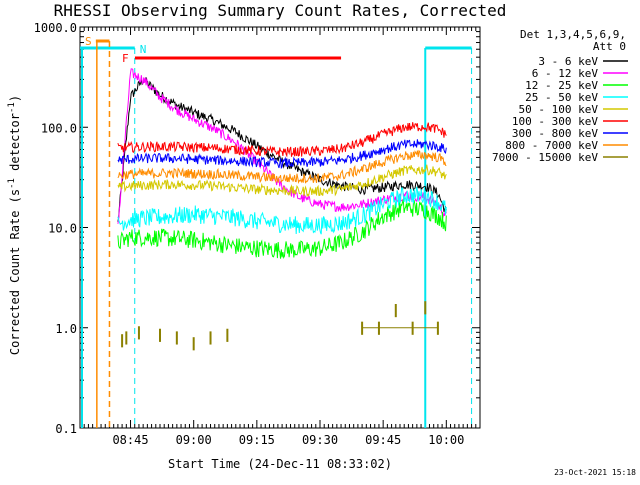  What do you see at coordinates (55, 28) in the screenshot?
I see `y-tick-label-4: 1000.0` at bounding box center [55, 28].